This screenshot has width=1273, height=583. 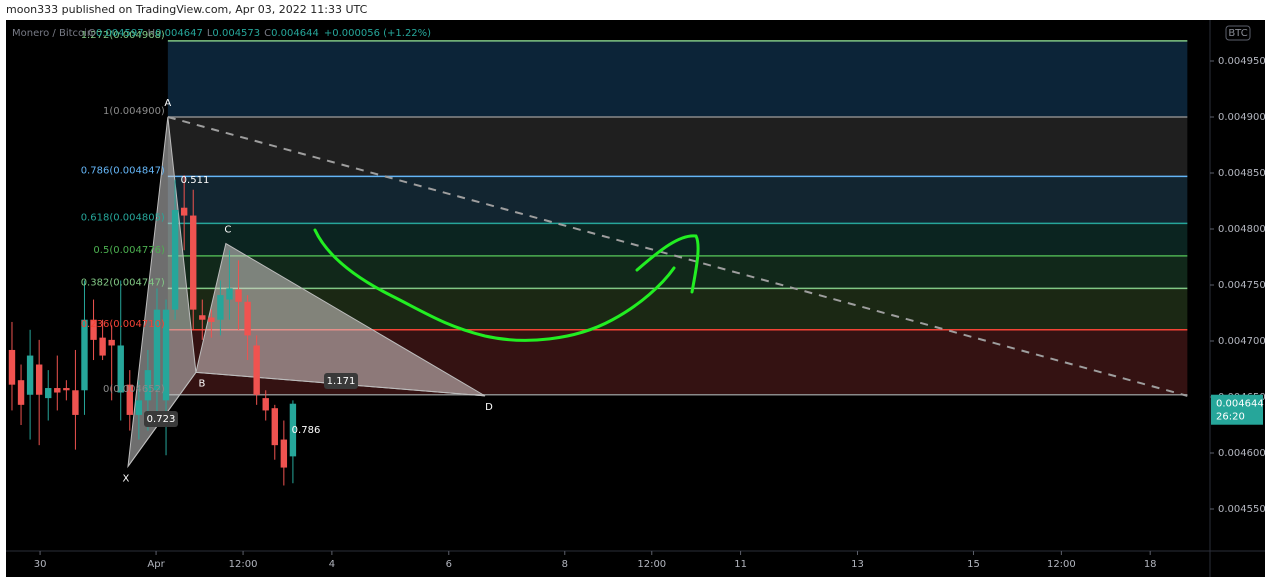 I want to click on ohlc-letter: H, so click(x=152, y=33).